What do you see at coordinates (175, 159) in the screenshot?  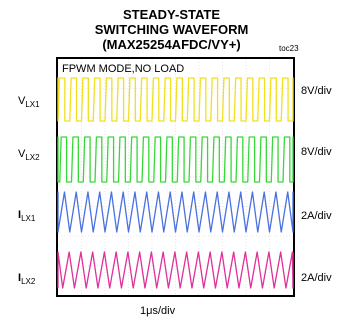 I see `trace-vlx2` at bounding box center [175, 159].